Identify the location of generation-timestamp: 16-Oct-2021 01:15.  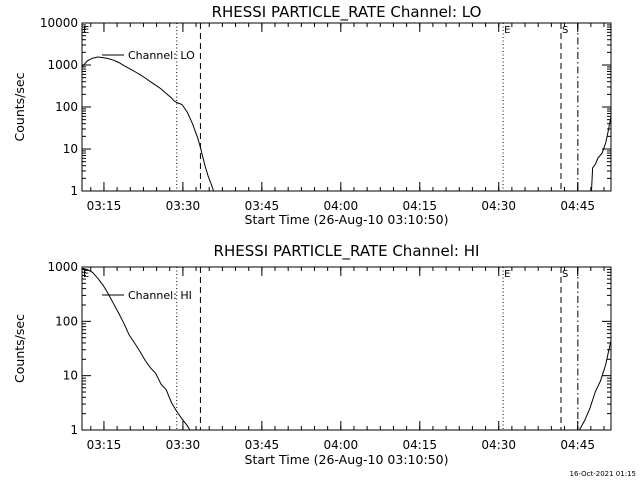
(603, 474).